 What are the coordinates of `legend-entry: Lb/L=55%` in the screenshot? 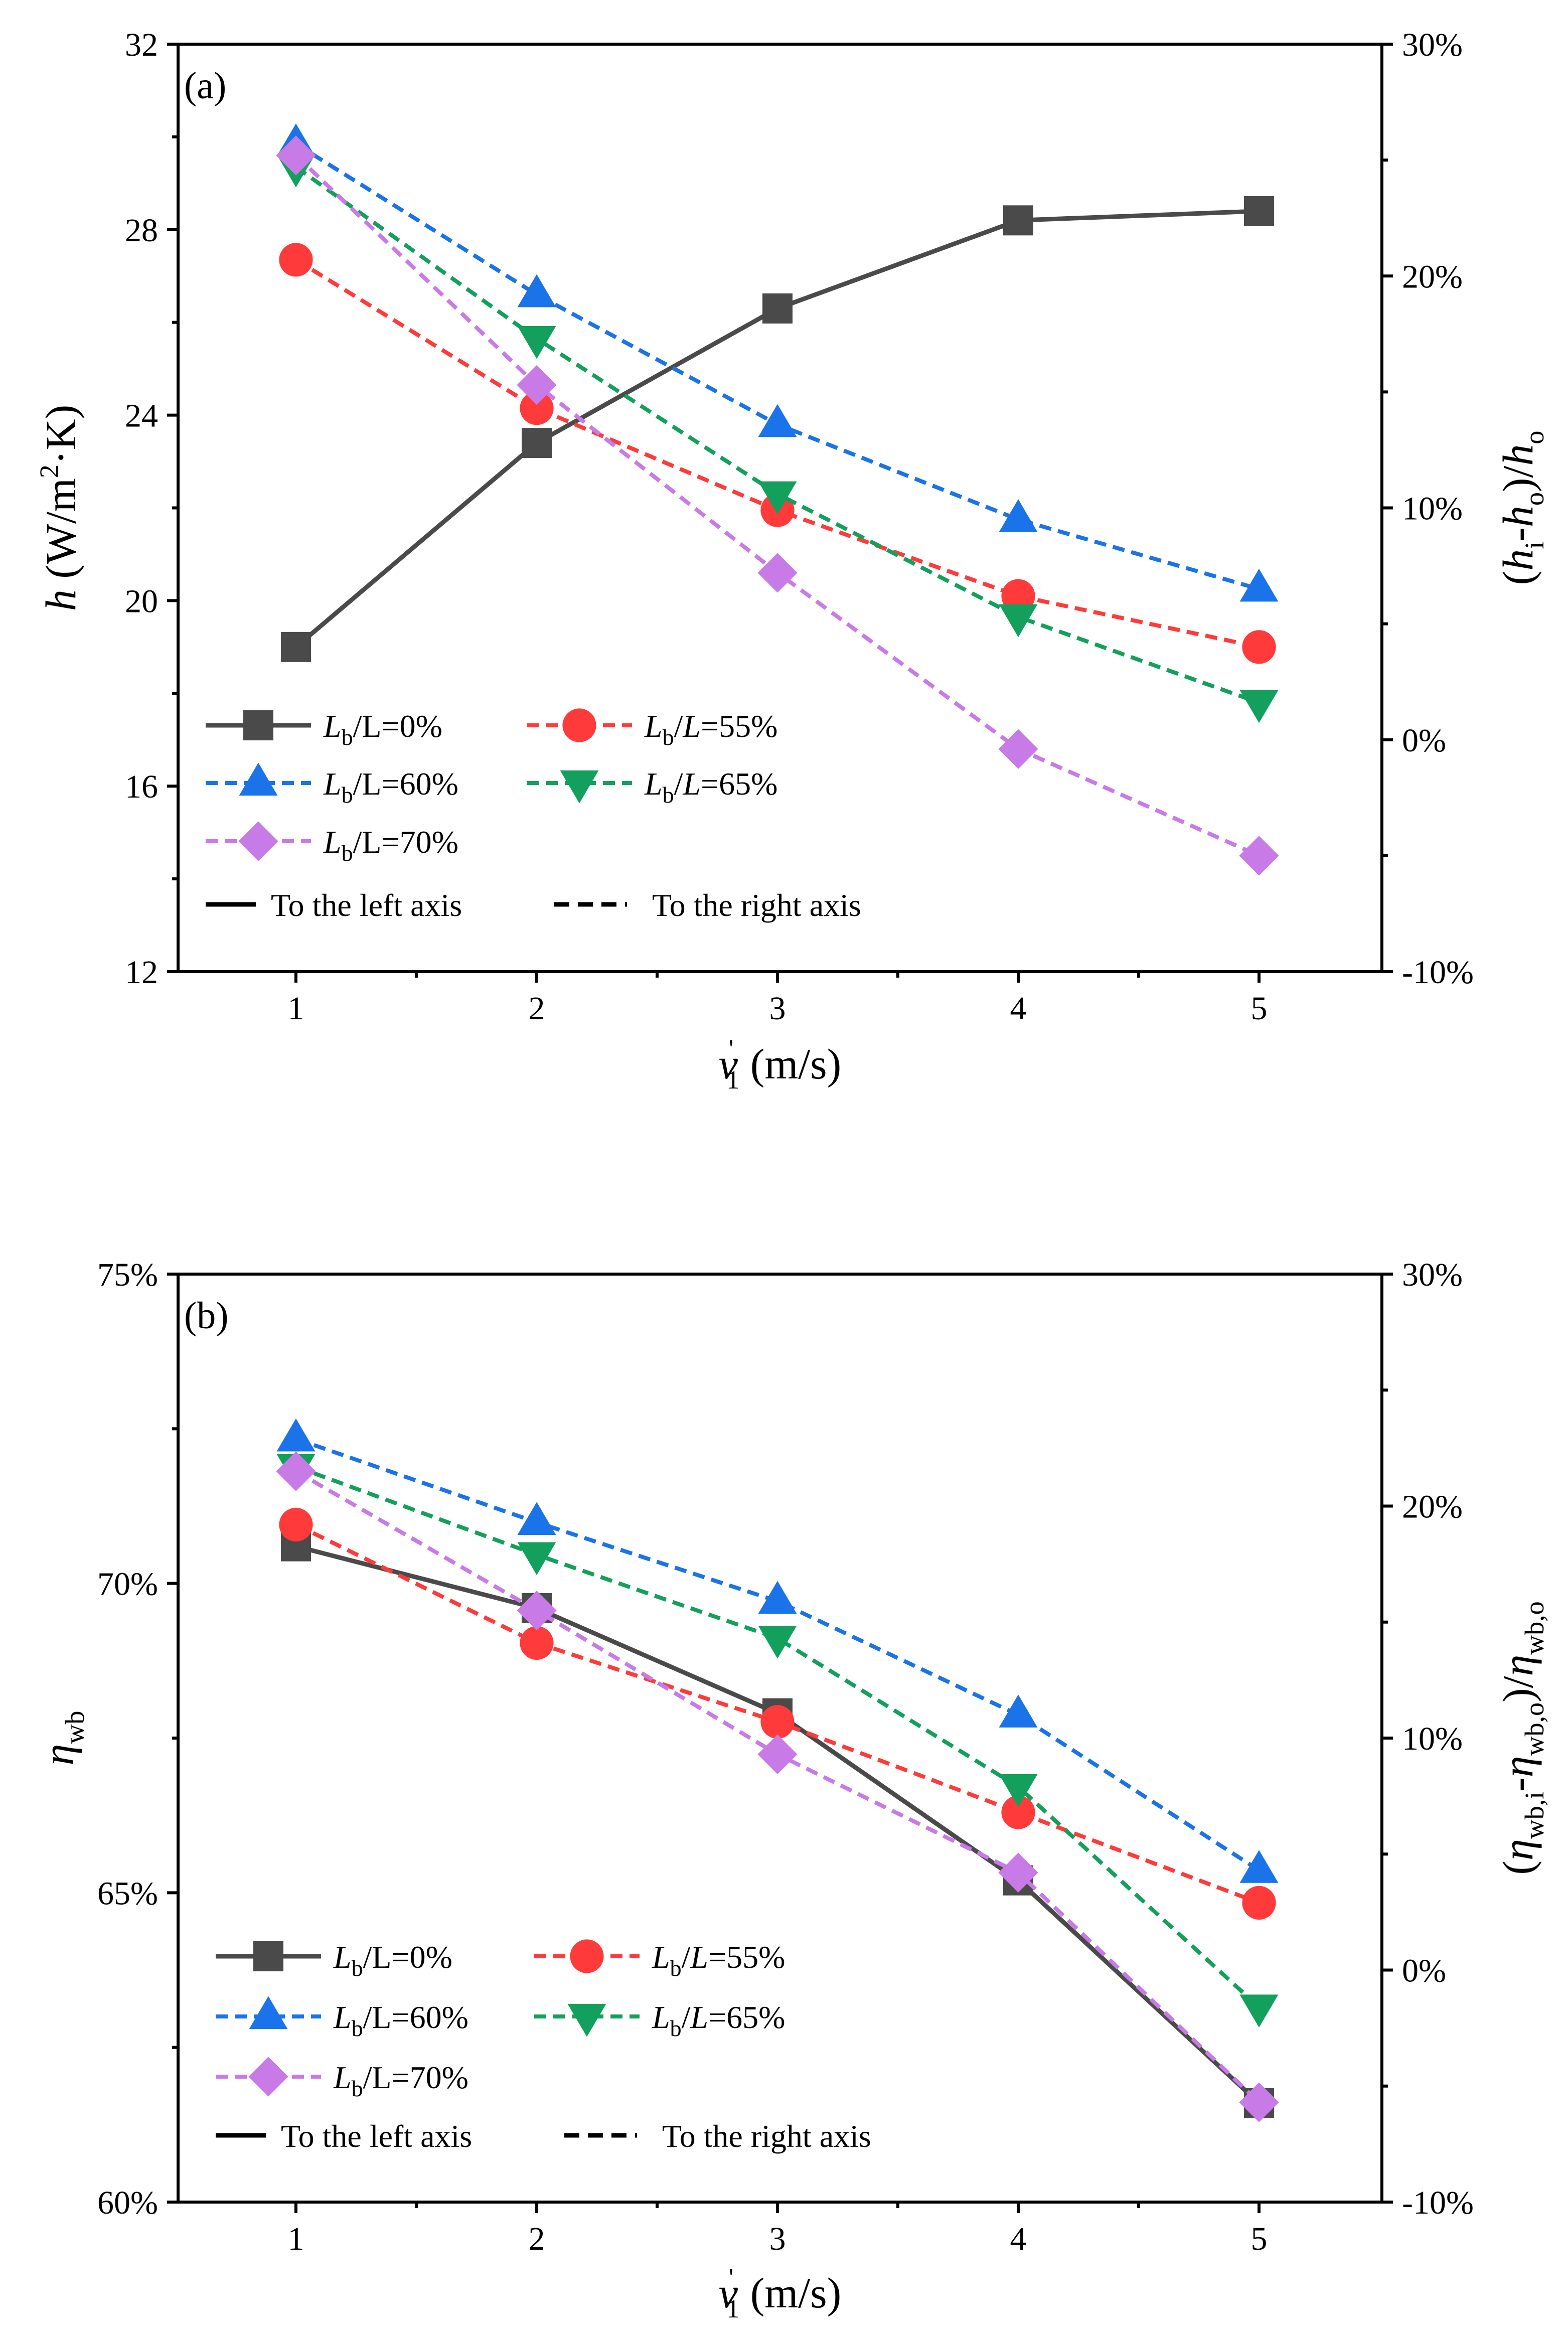 It's located at (711, 729).